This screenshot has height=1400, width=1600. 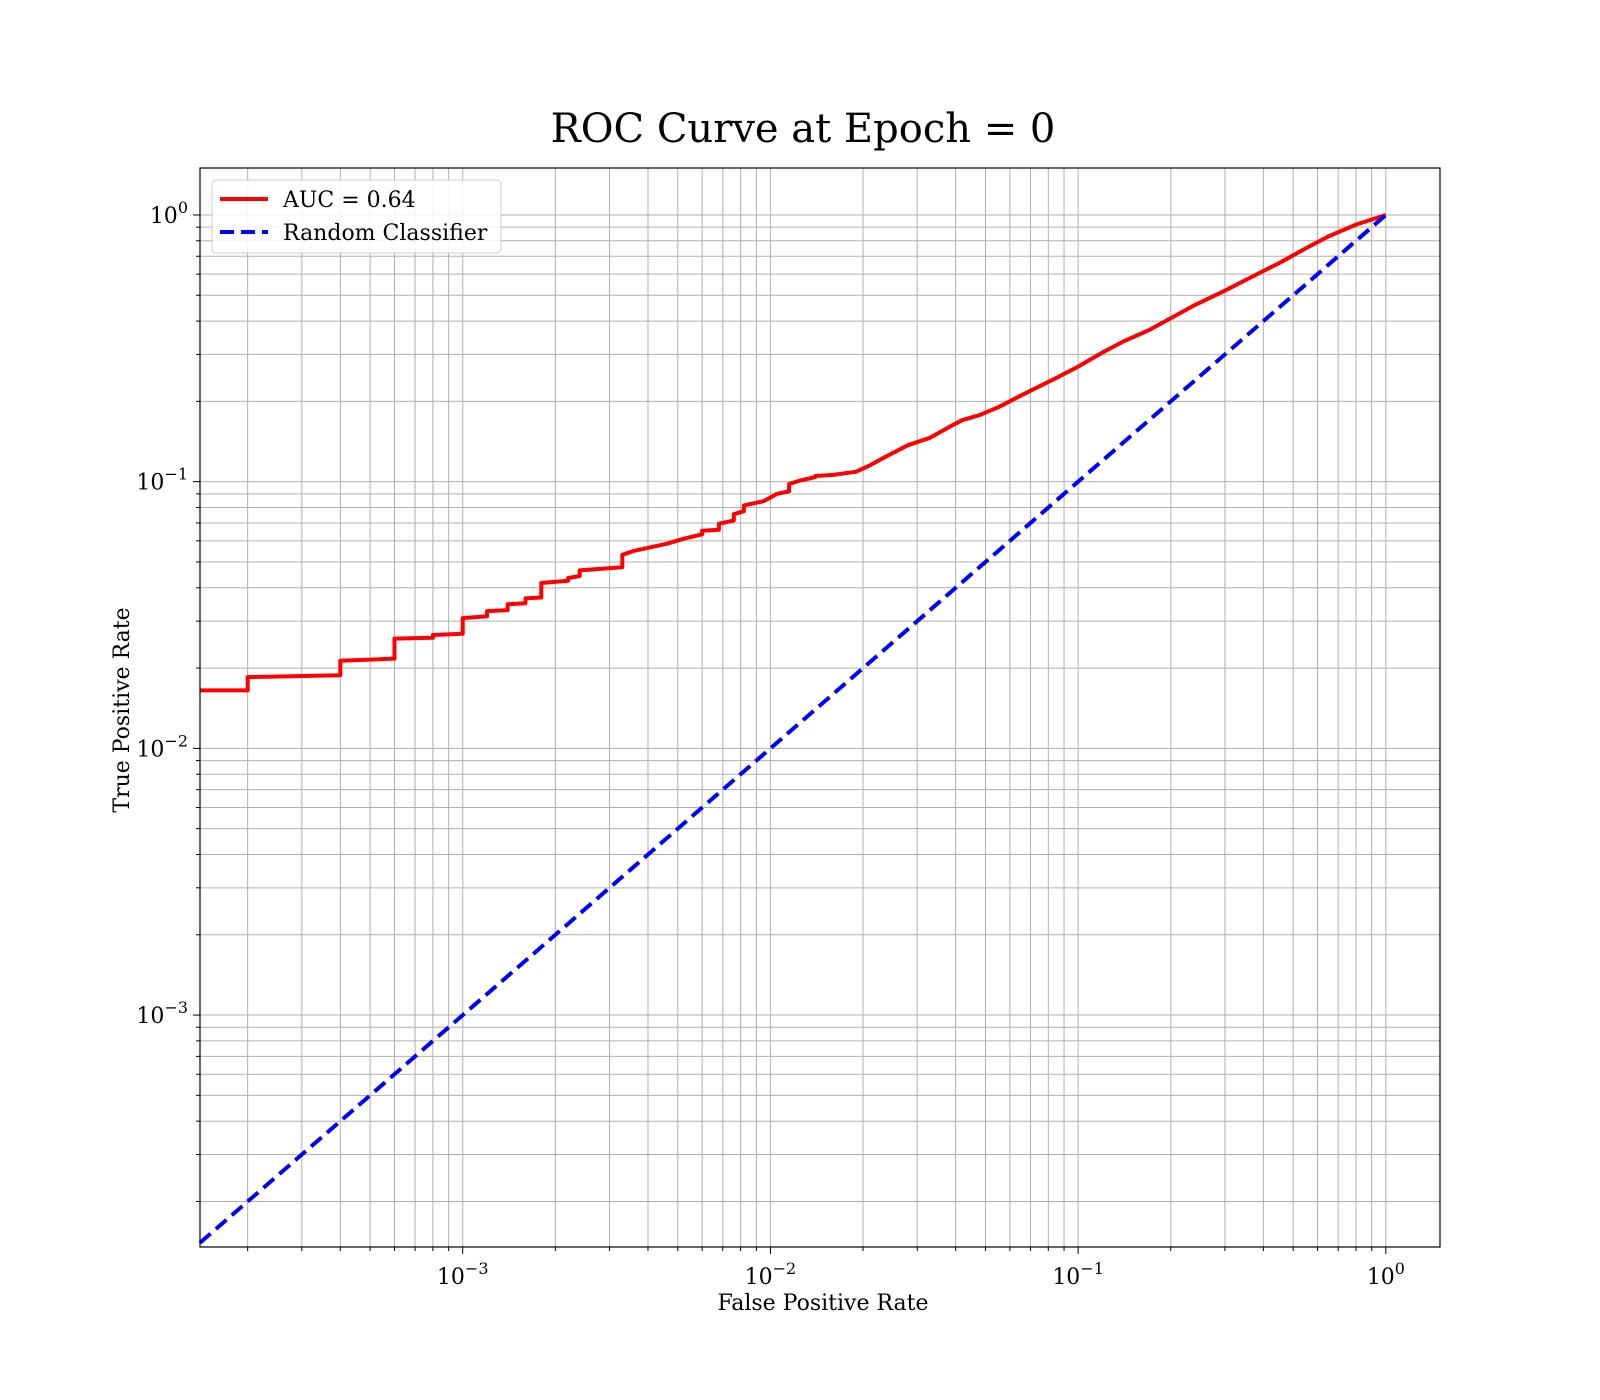 I want to click on y-tick-label: 10⁻¹, so click(x=162, y=480).